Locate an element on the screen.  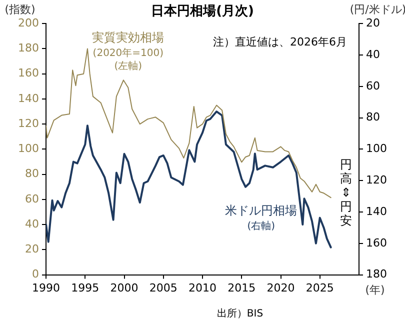
x-tick-label: 2010 is located at coordinates (202, 287).